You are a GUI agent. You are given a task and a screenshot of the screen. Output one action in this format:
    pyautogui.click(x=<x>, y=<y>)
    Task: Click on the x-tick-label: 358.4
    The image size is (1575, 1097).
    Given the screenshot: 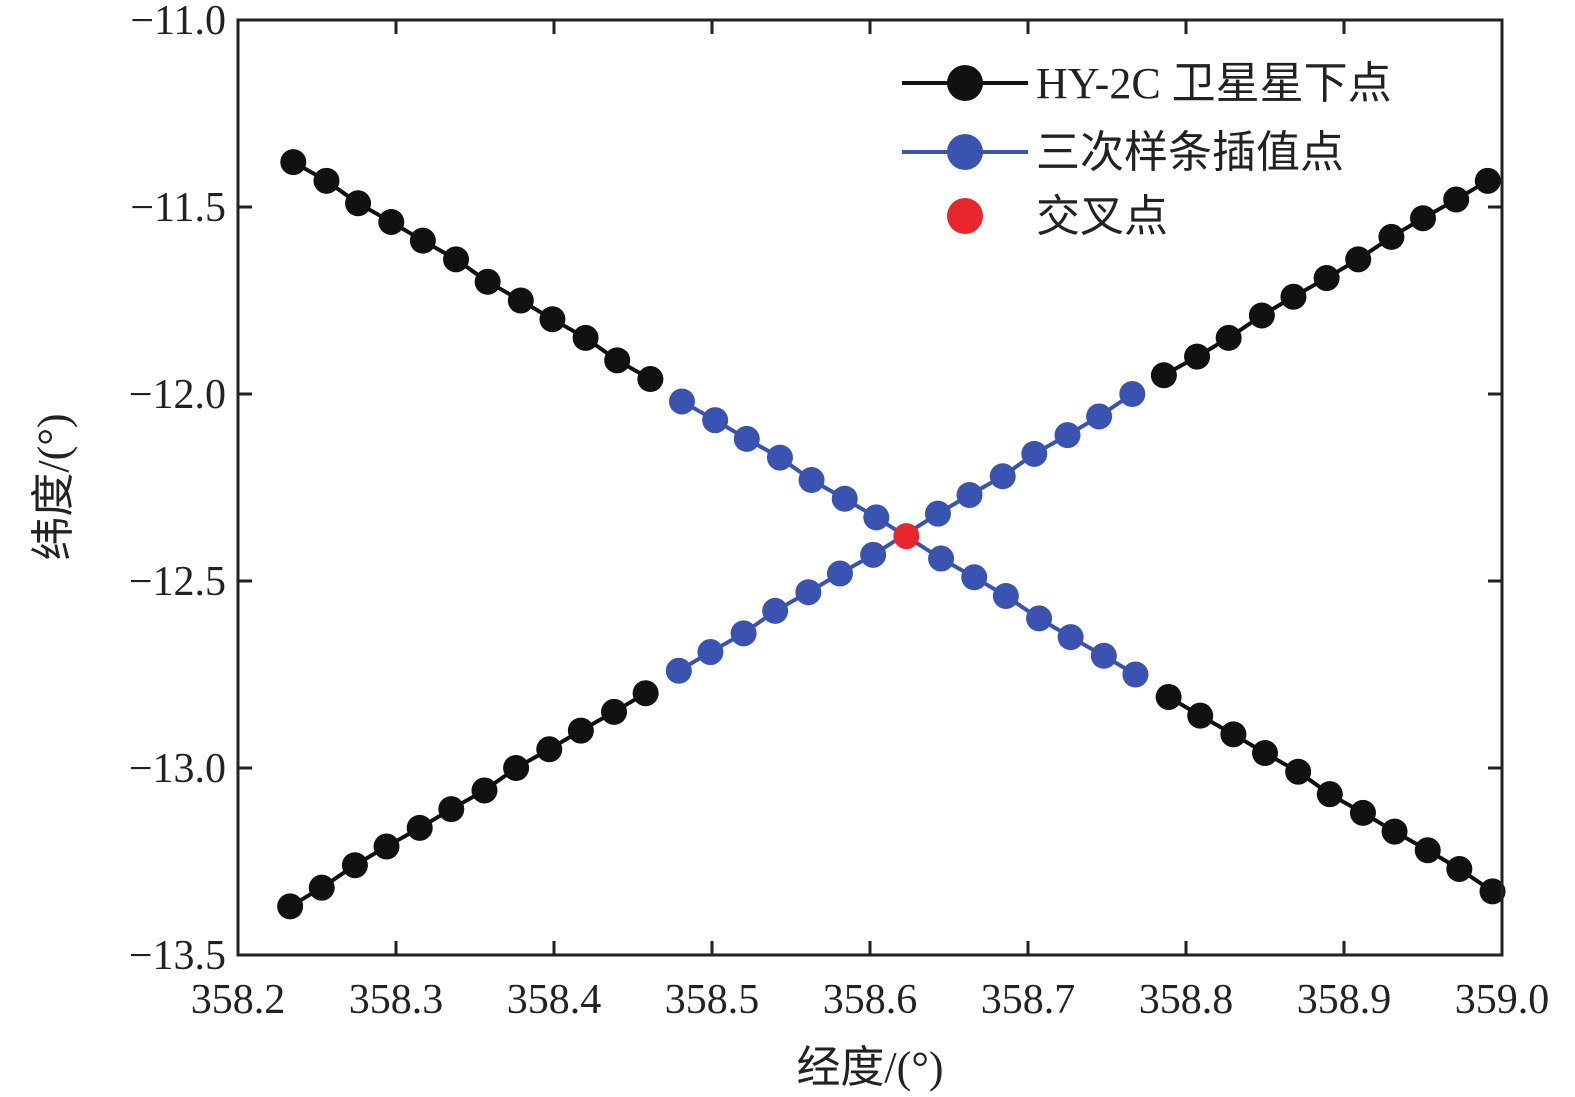 What is the action you would take?
    pyautogui.click(x=554, y=1000)
    